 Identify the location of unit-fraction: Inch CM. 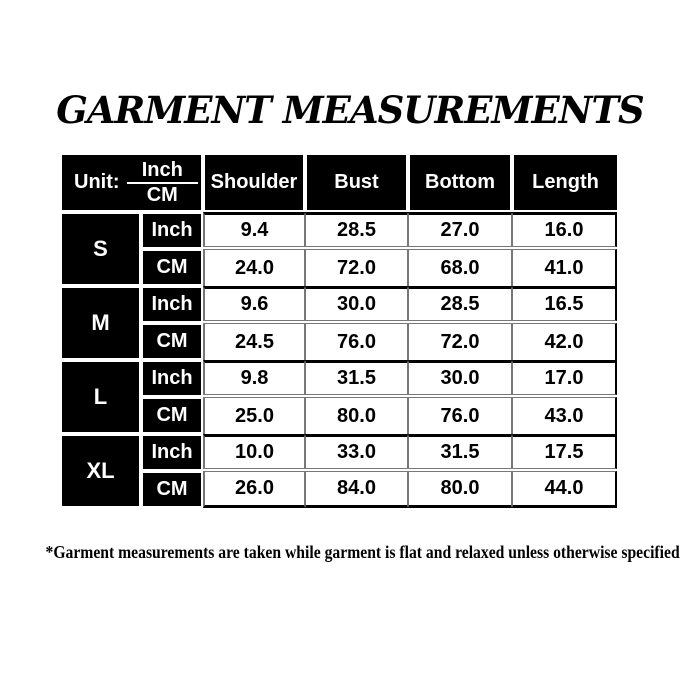
(162, 182).